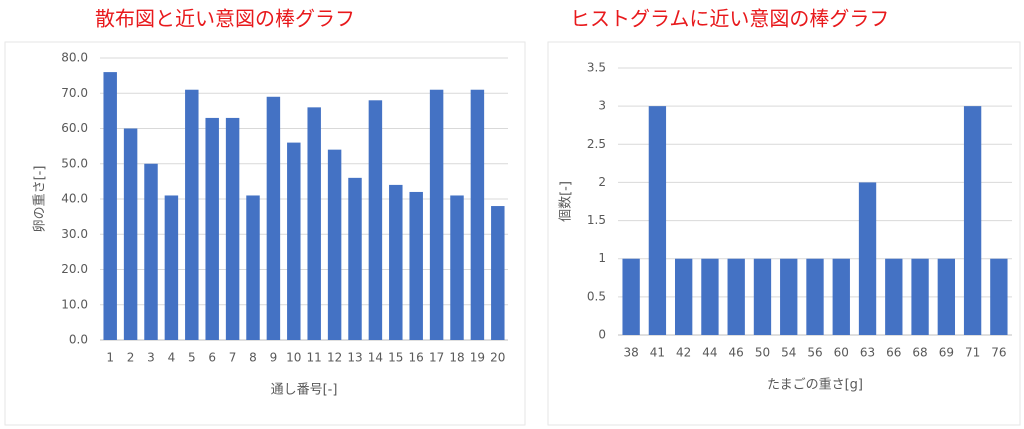  What do you see at coordinates (630, 353) in the screenshot?
I see `x-tick-label: 38` at bounding box center [630, 353].